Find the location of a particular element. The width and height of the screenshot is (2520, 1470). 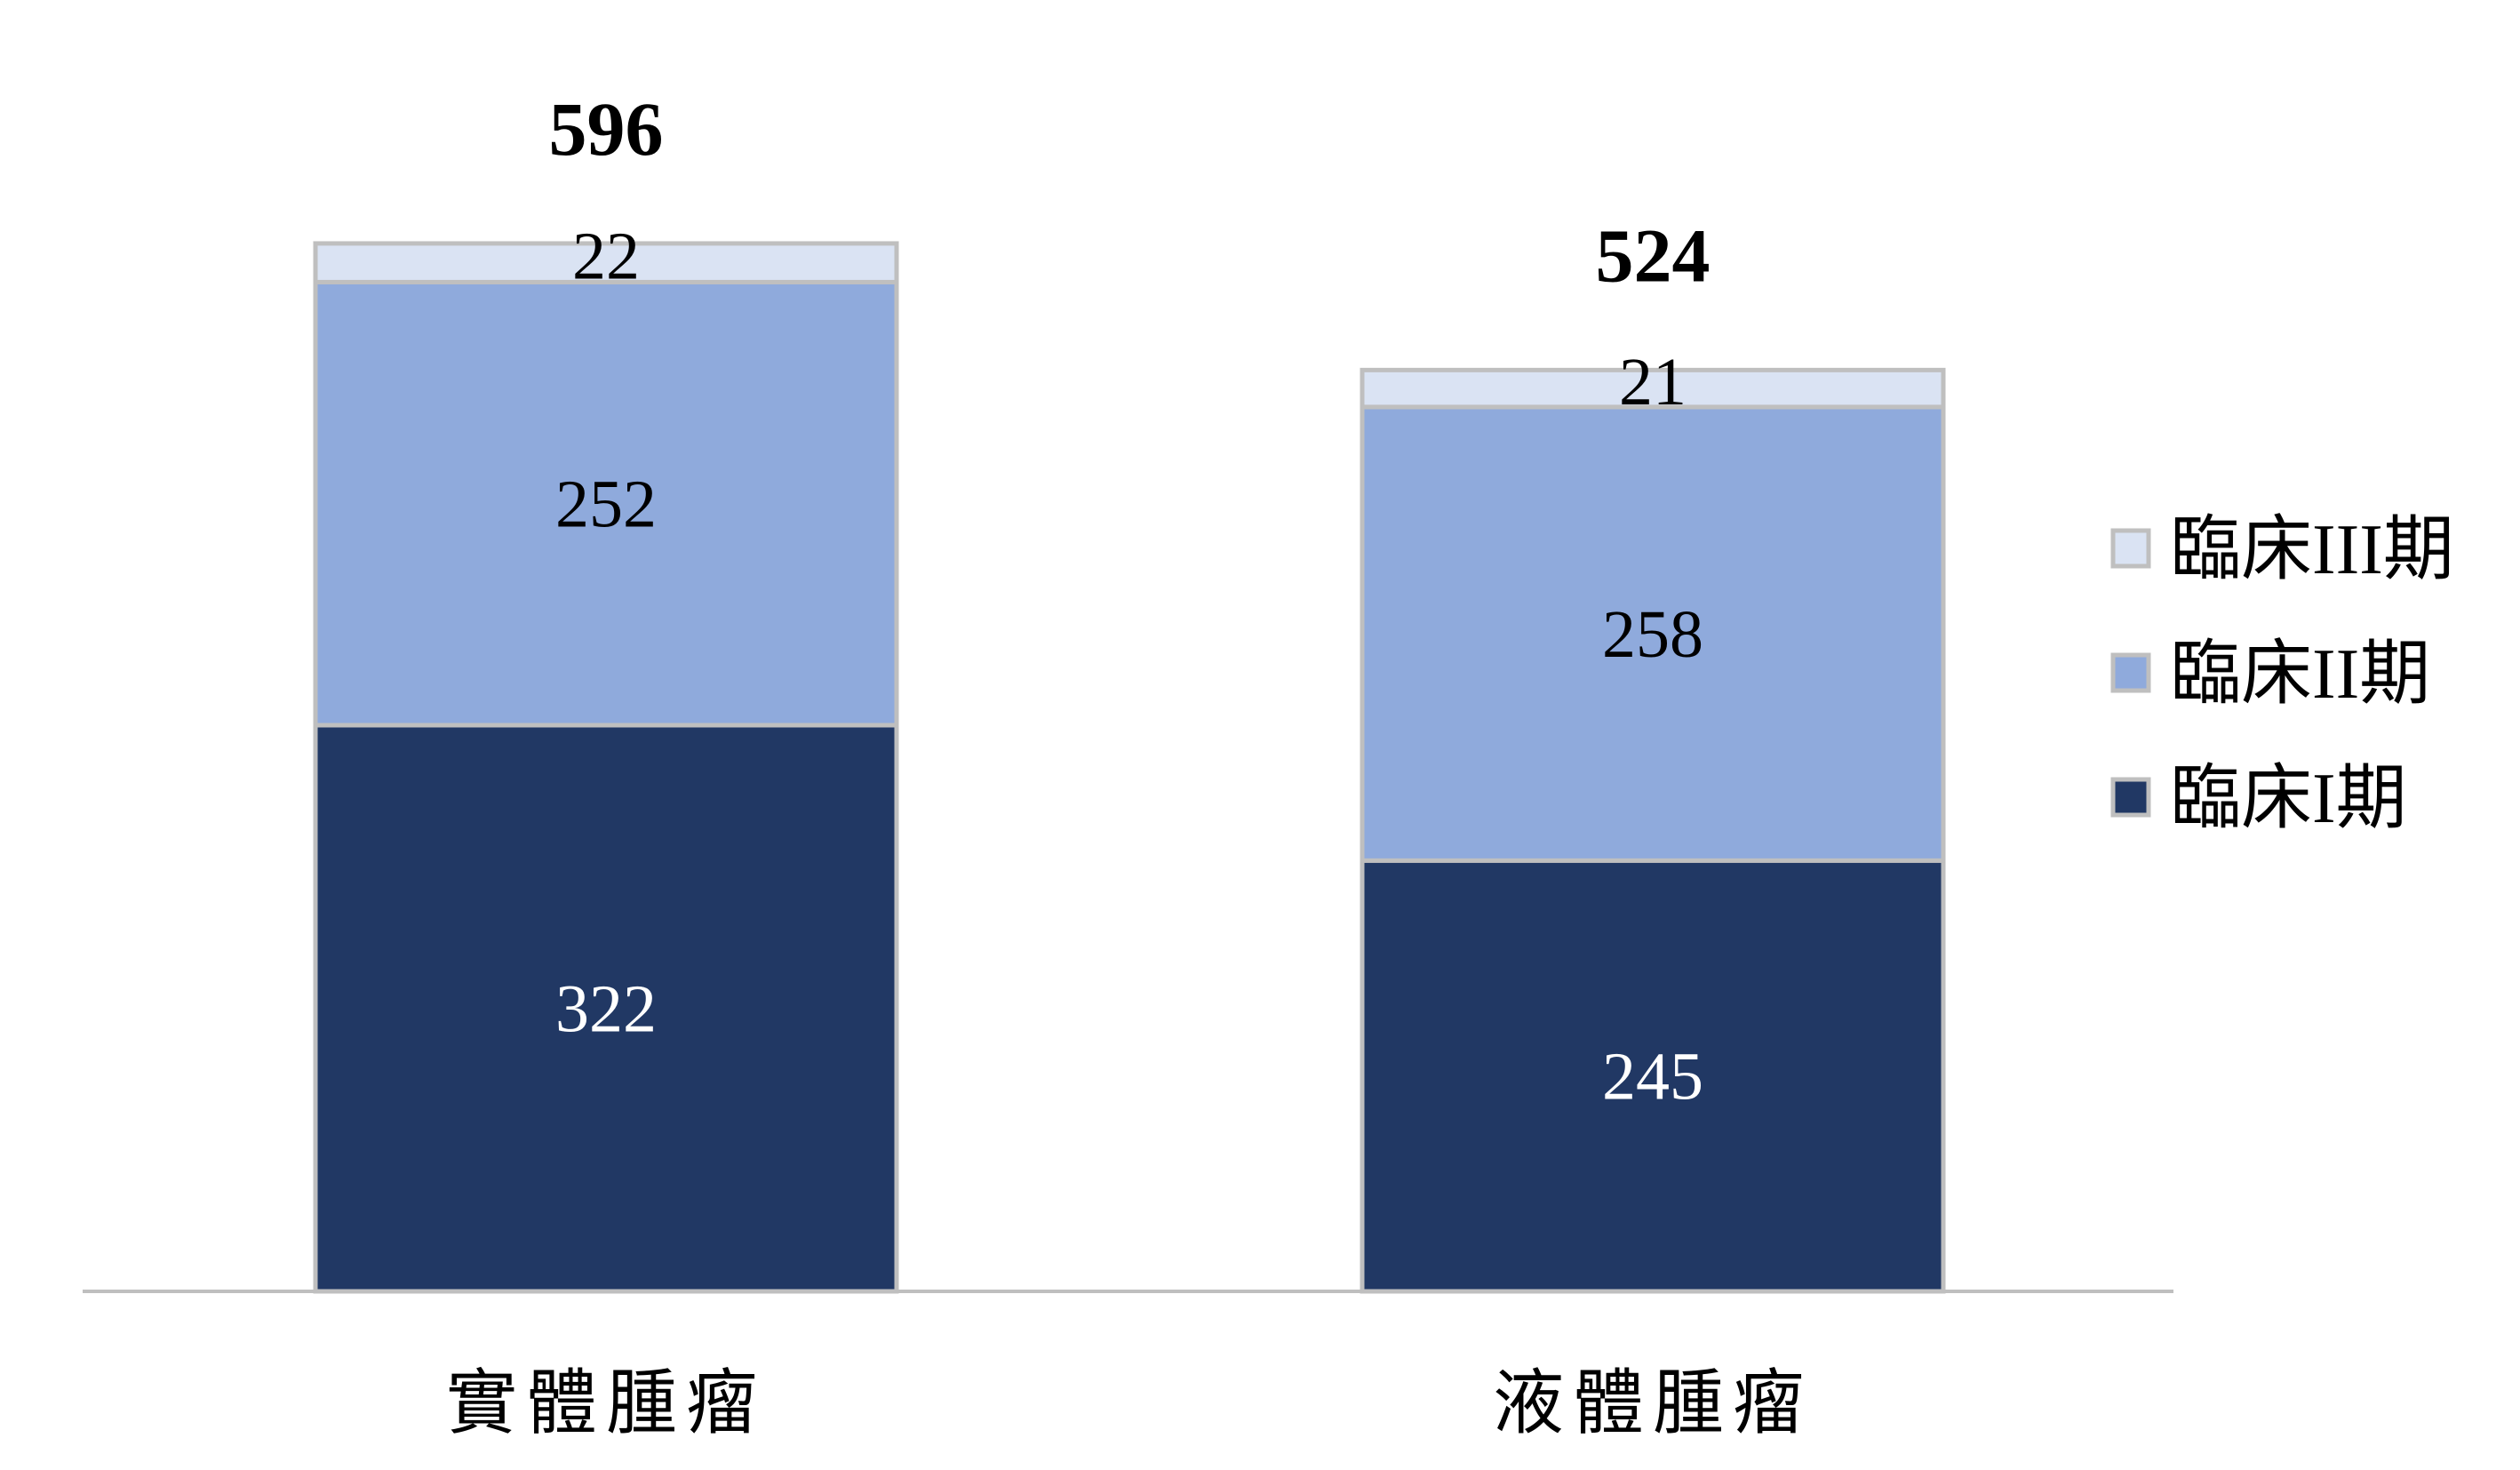

segment-value-label: 252 is located at coordinates (606, 505).